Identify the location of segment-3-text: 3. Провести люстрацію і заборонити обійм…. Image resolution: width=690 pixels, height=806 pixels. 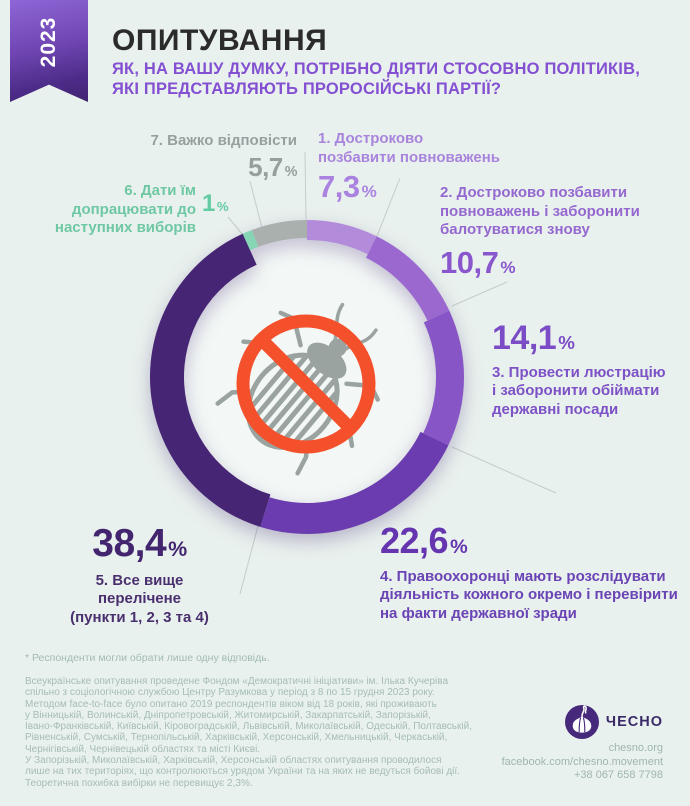
(579, 390).